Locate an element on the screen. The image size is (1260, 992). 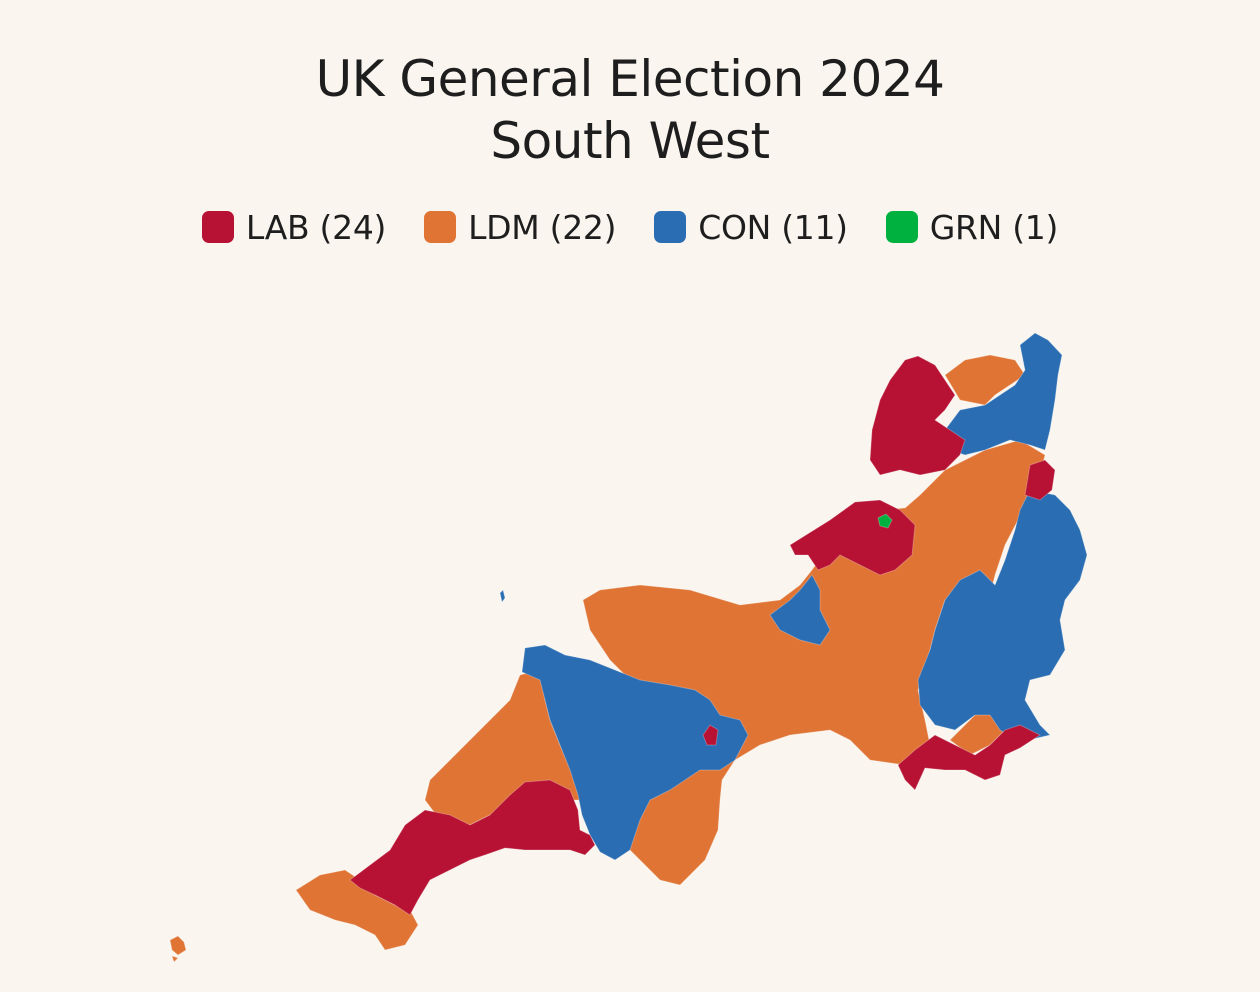
legend-label-ldm: LDM (22) is located at coordinates (542, 227).